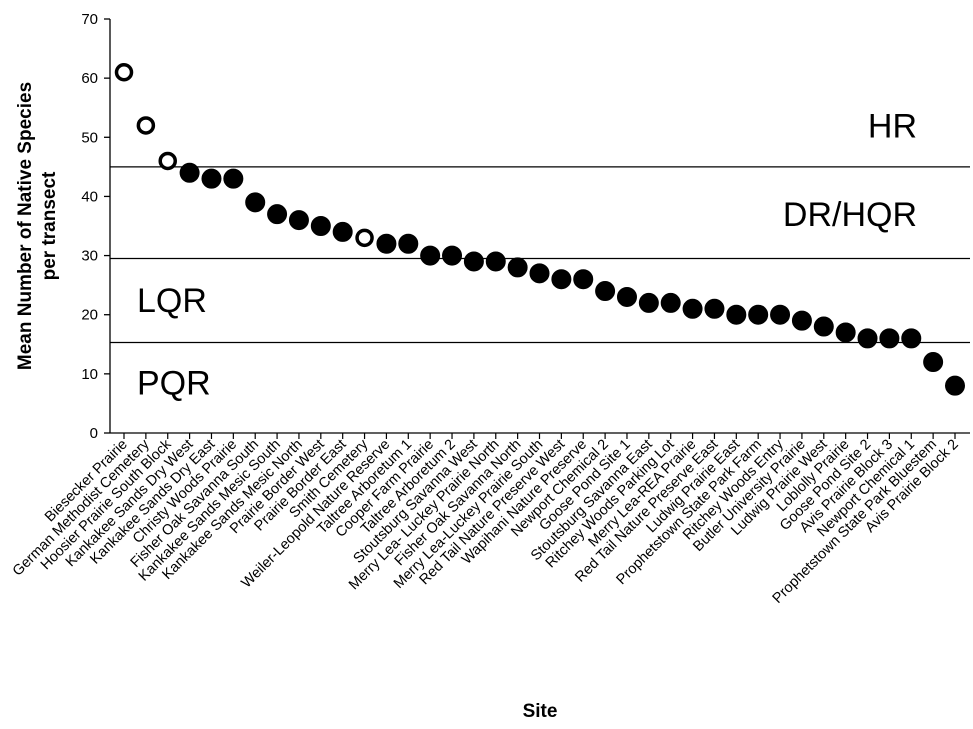  Describe the element at coordinates (89, 196) in the screenshot. I see `y-tick-label: 40` at that location.